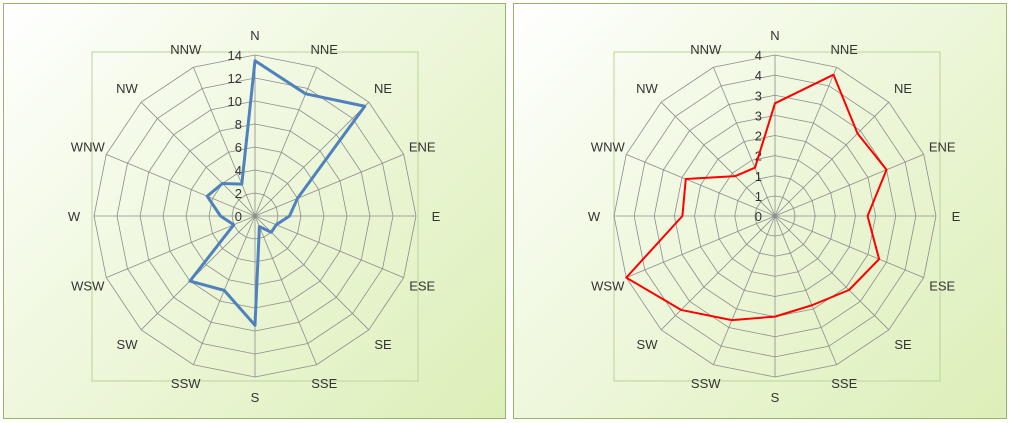  Describe the element at coordinates (238, 124) in the screenshot. I see `tick-label: 8` at that location.